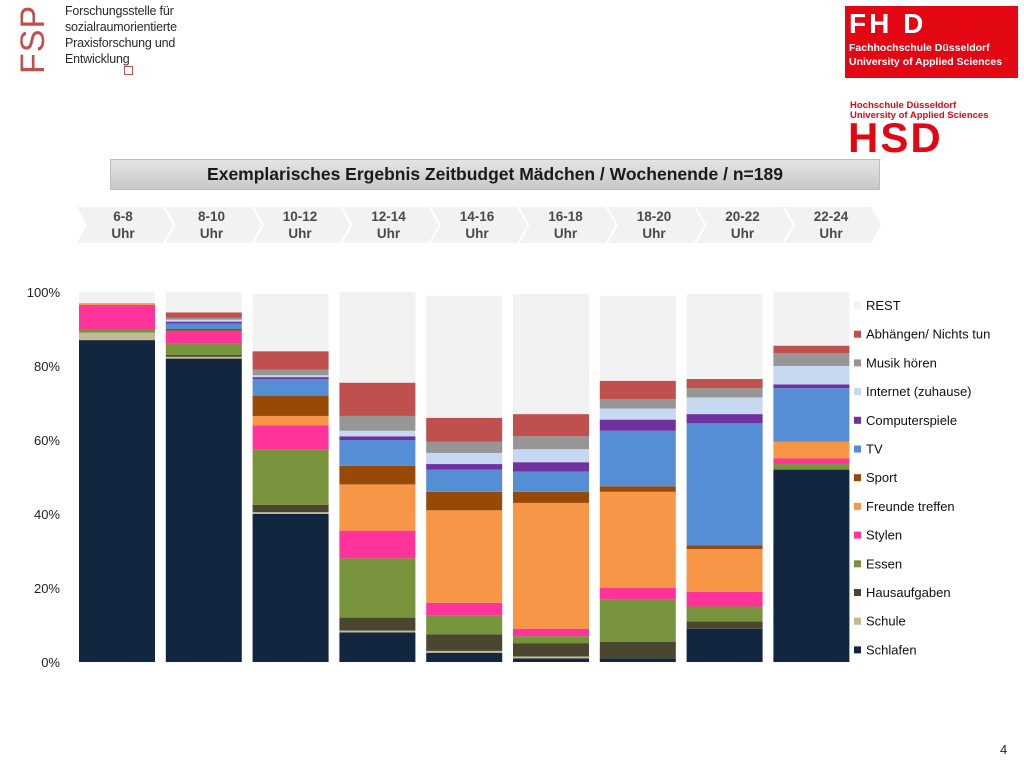 This screenshot has height=768, width=1024. Describe the element at coordinates (47, 440) in the screenshot. I see `y-tick-label: 60%` at that location.